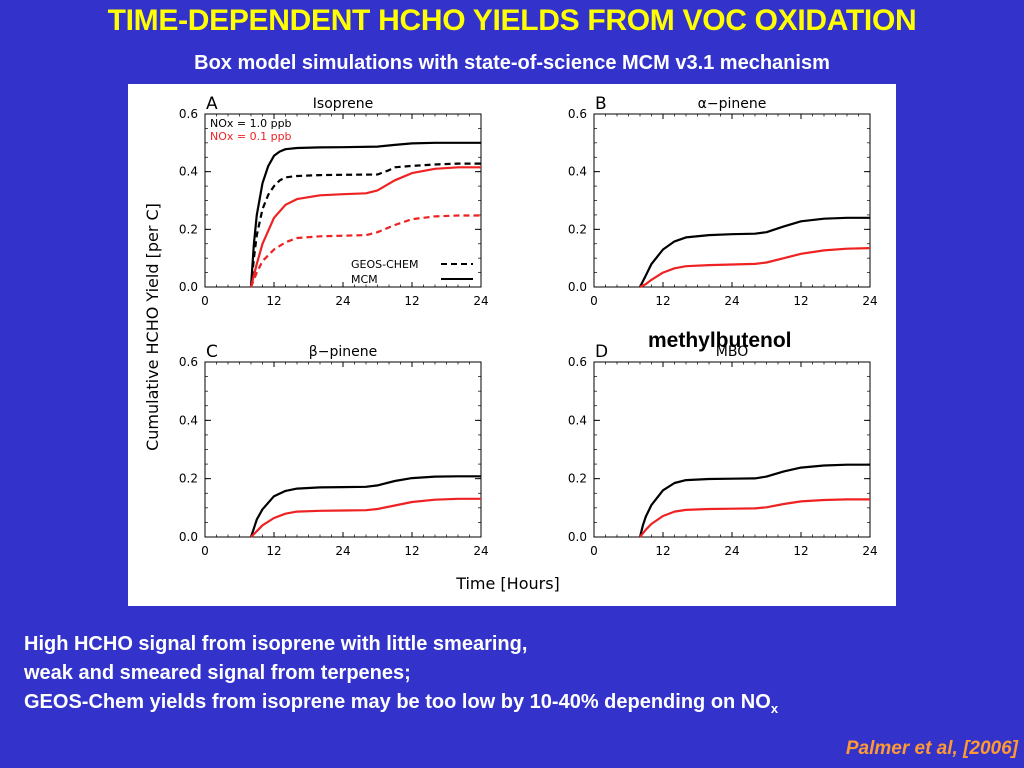 The image size is (1024, 768). Describe the element at coordinates (720, 340) in the screenshot. I see `overlay-label-methylbutenol: methylbutenol` at that location.